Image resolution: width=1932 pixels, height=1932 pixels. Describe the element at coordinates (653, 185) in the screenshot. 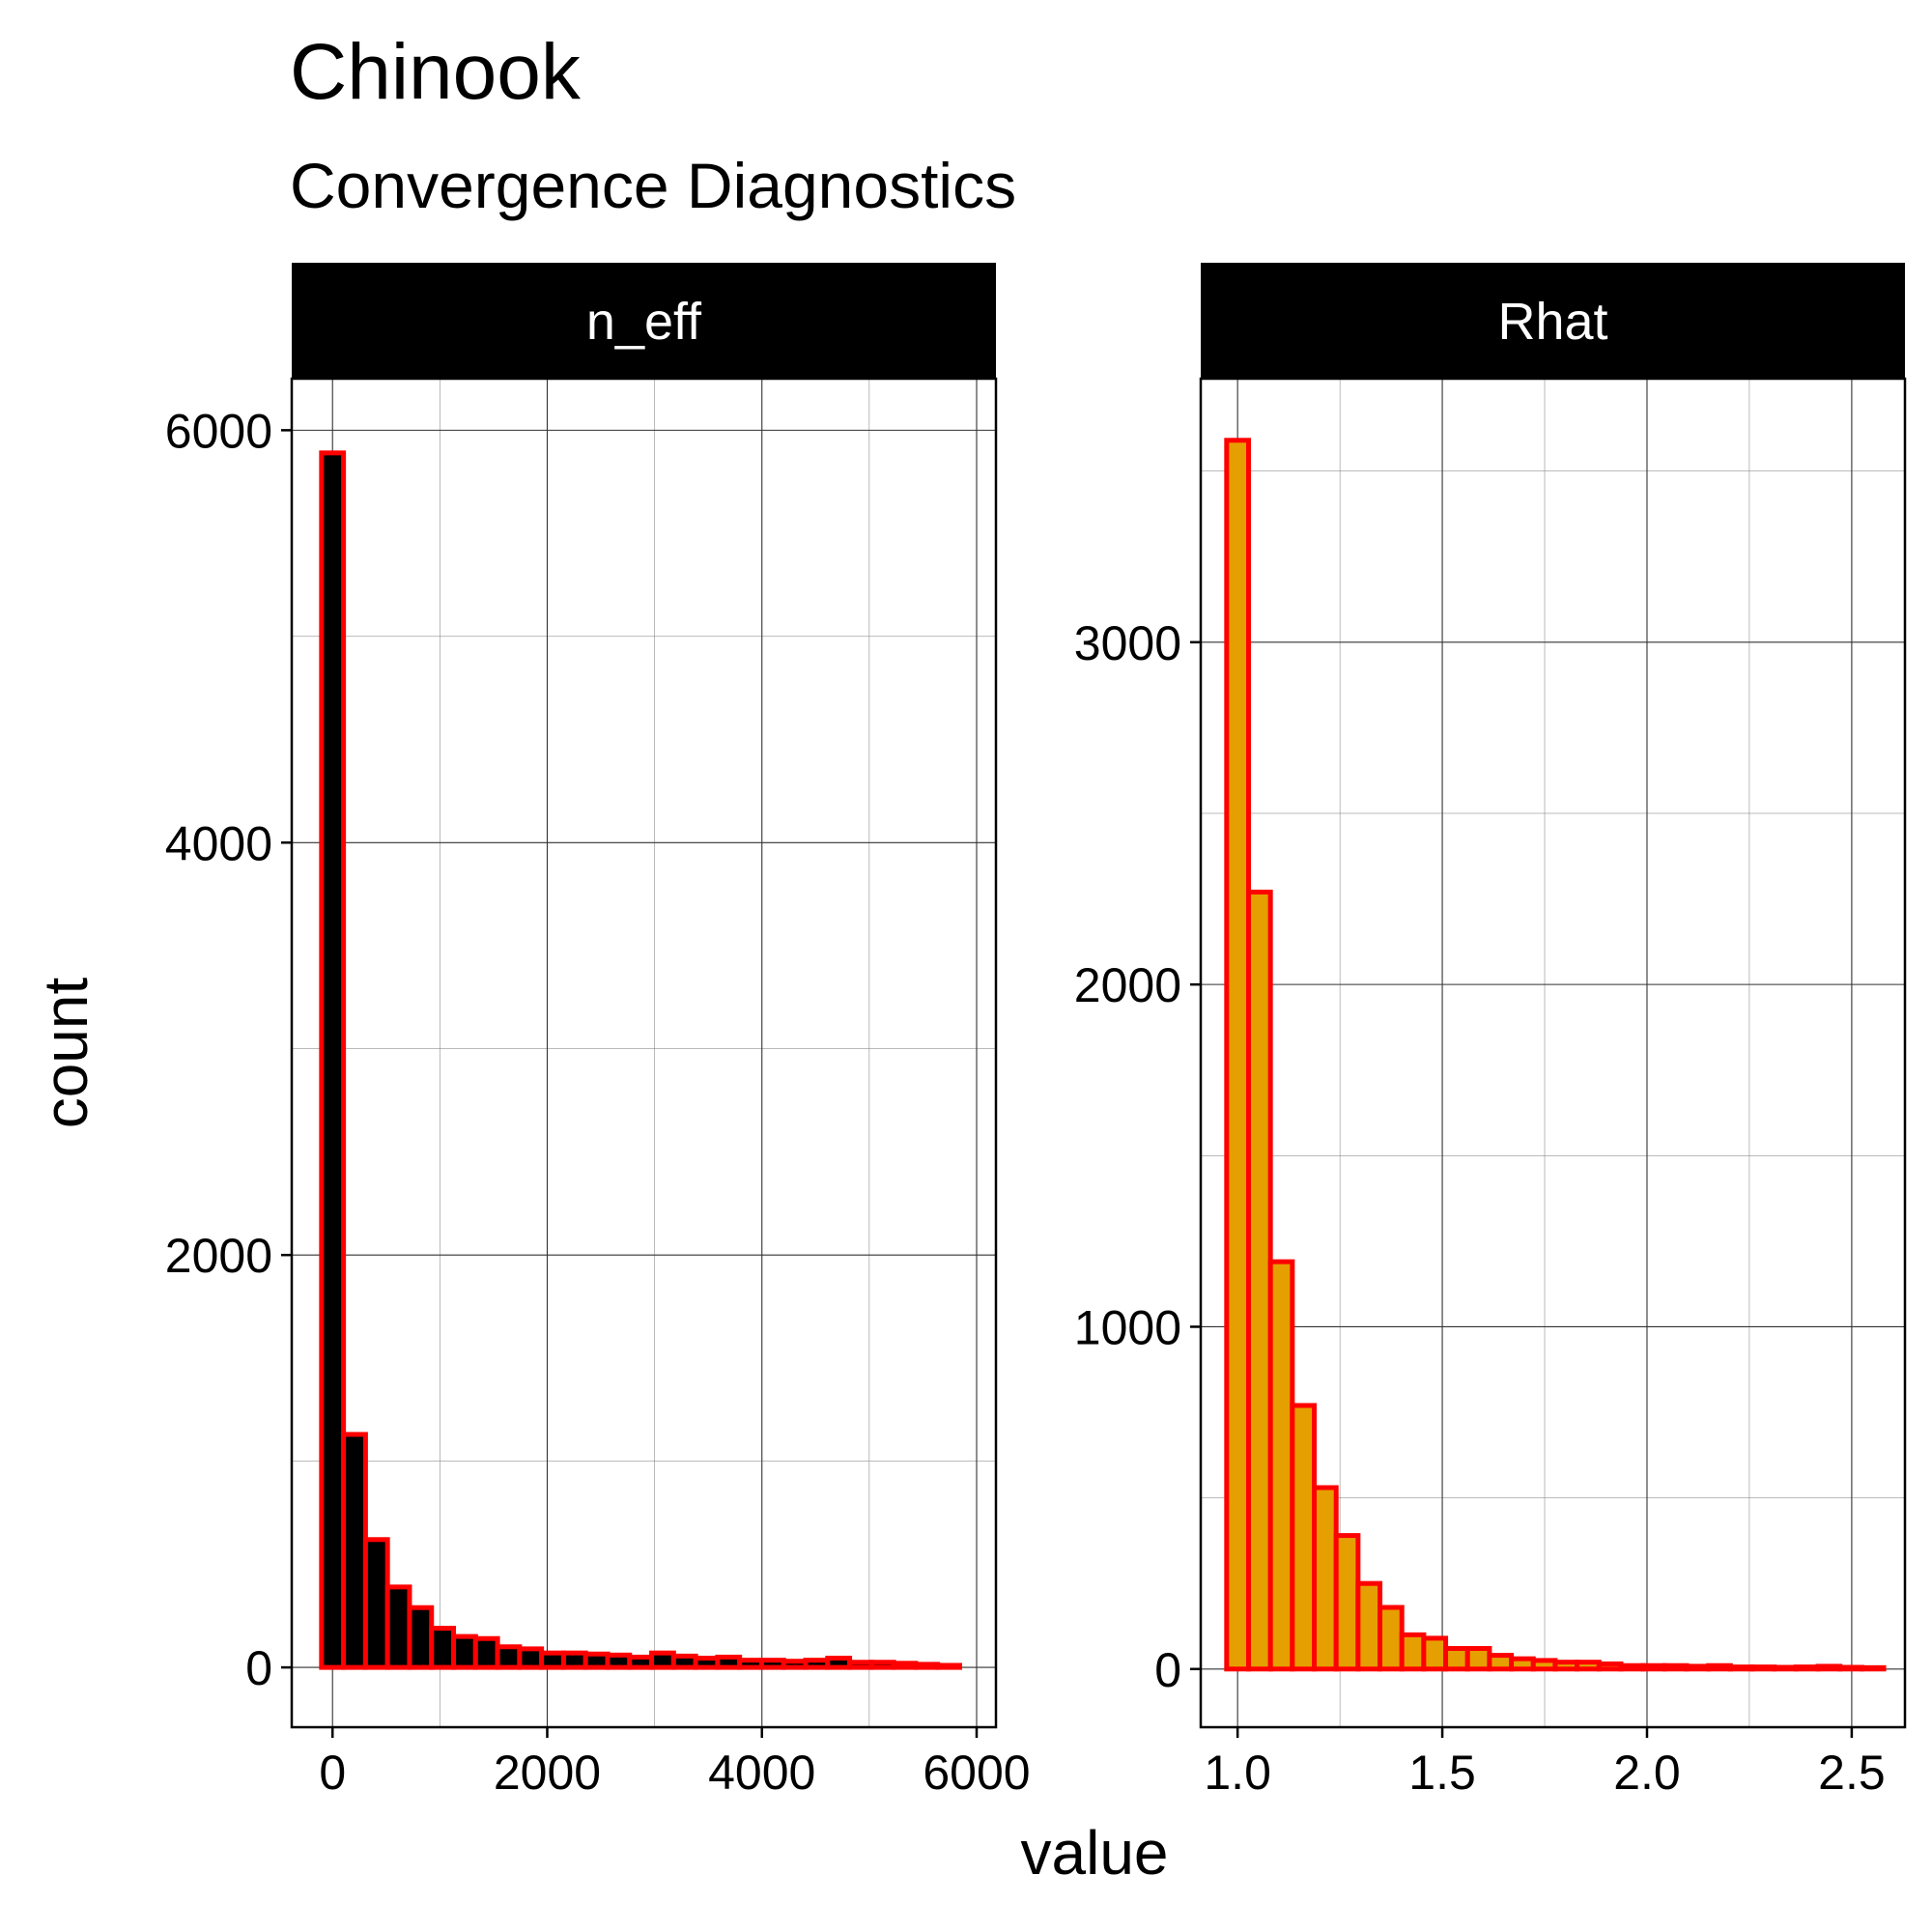

I see `chart-subtitle: Convergence Diagnostics` at that location.